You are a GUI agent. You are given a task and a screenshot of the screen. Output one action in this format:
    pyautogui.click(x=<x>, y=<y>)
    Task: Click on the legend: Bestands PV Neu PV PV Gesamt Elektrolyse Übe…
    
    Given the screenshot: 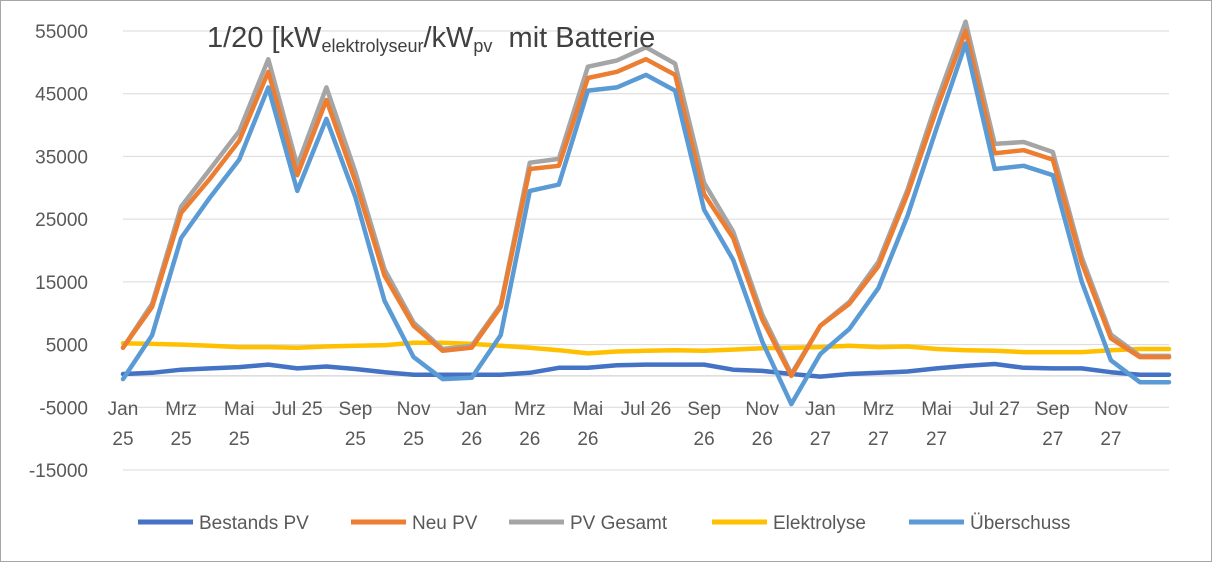 What is the action you would take?
    pyautogui.click(x=604, y=523)
    